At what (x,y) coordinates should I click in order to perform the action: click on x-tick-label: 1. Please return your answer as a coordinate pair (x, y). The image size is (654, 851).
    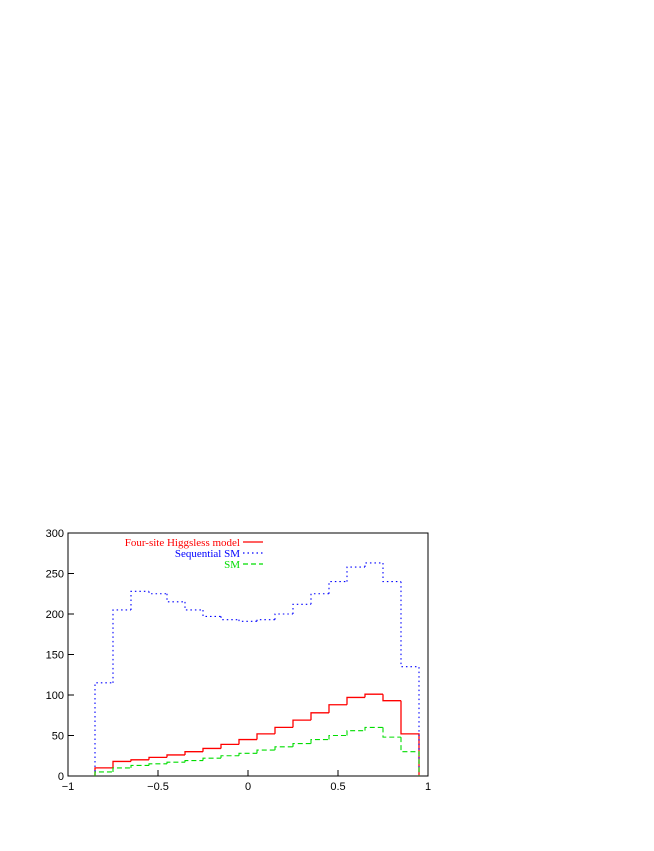
    Looking at the image, I should click on (428, 787).